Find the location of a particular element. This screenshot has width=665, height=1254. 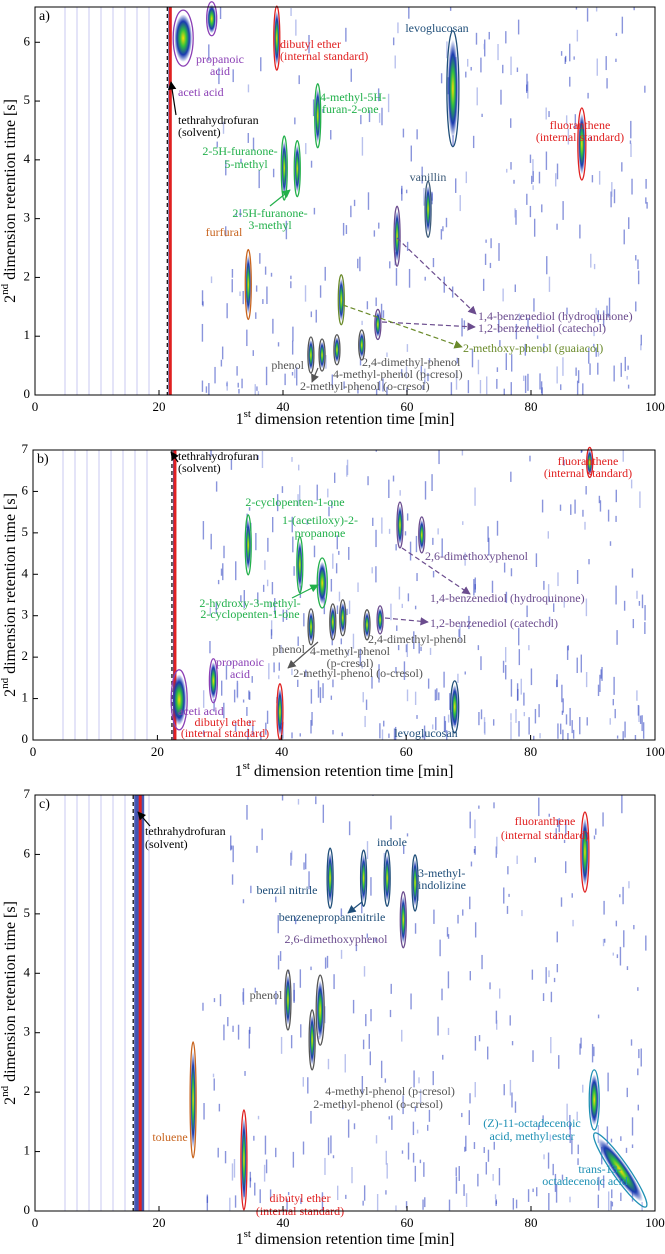

x-axis-label-part: st is located at coordinates (246, 766).